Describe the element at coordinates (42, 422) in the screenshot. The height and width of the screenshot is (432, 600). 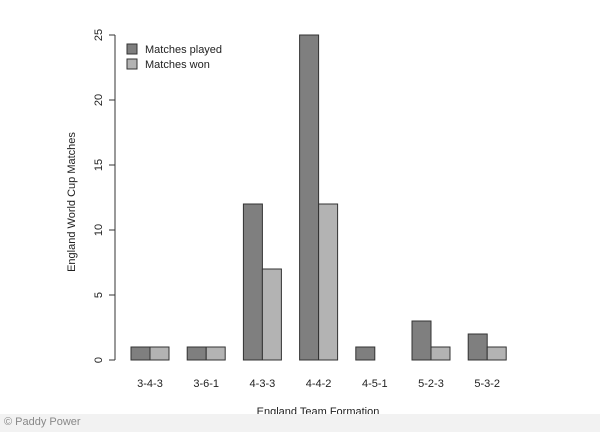
I see `credit-text: © Paddy Power` at that location.